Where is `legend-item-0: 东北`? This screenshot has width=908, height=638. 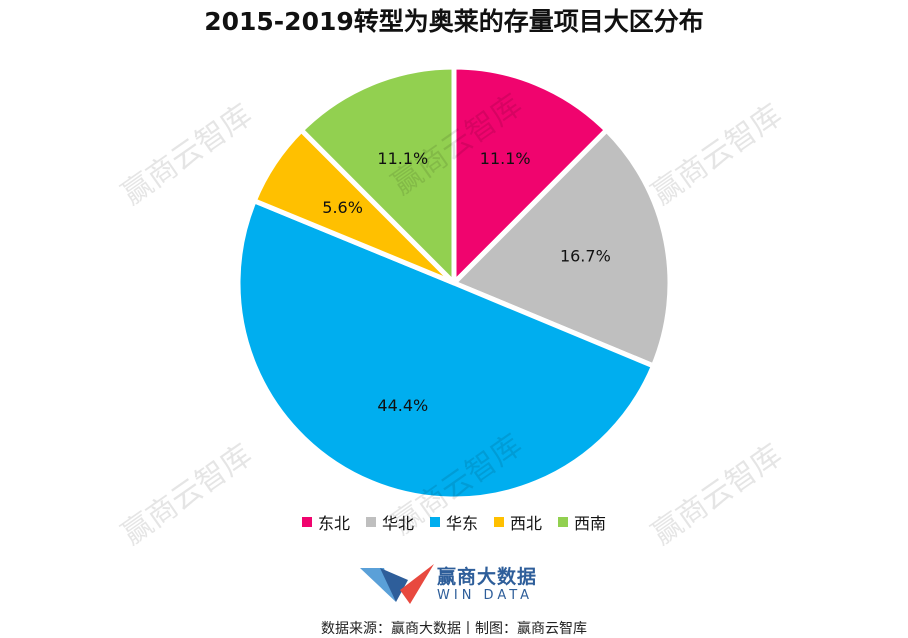 legend-item-0: 东北 is located at coordinates (325, 522).